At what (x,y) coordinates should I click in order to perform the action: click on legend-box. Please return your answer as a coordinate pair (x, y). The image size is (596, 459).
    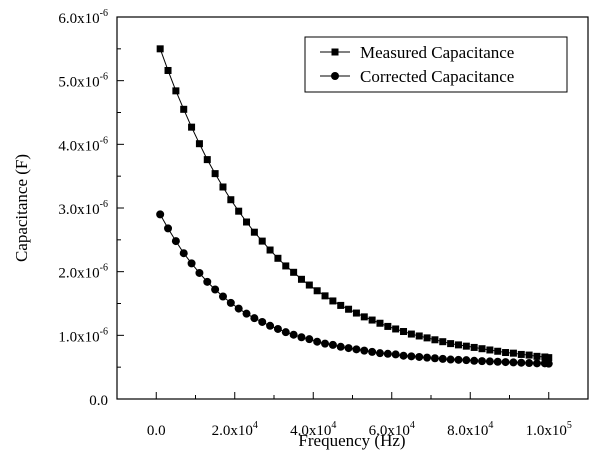
    Looking at the image, I should click on (436, 64).